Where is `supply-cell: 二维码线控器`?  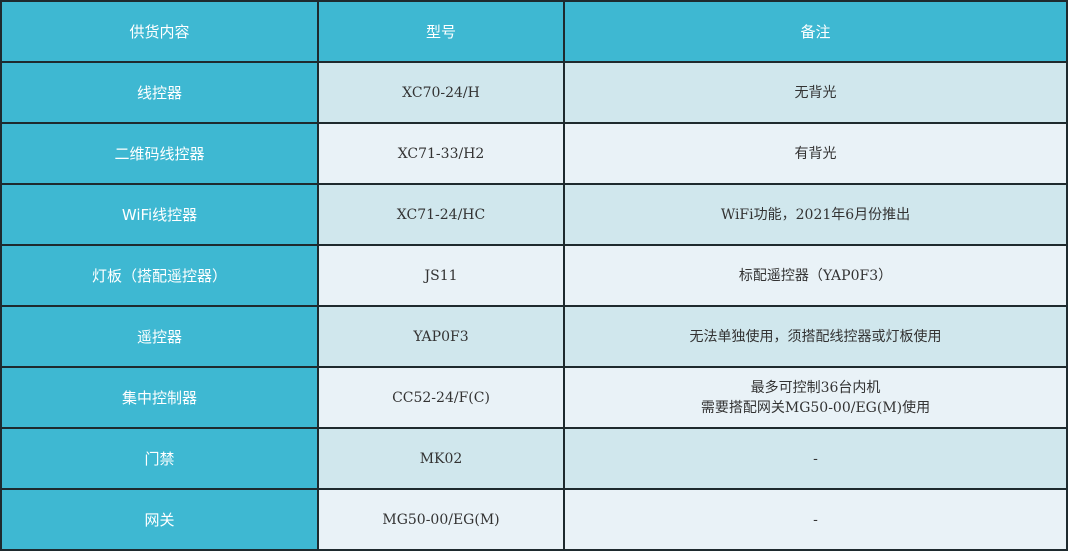
supply-cell: 二维码线控器 is located at coordinates (159, 153).